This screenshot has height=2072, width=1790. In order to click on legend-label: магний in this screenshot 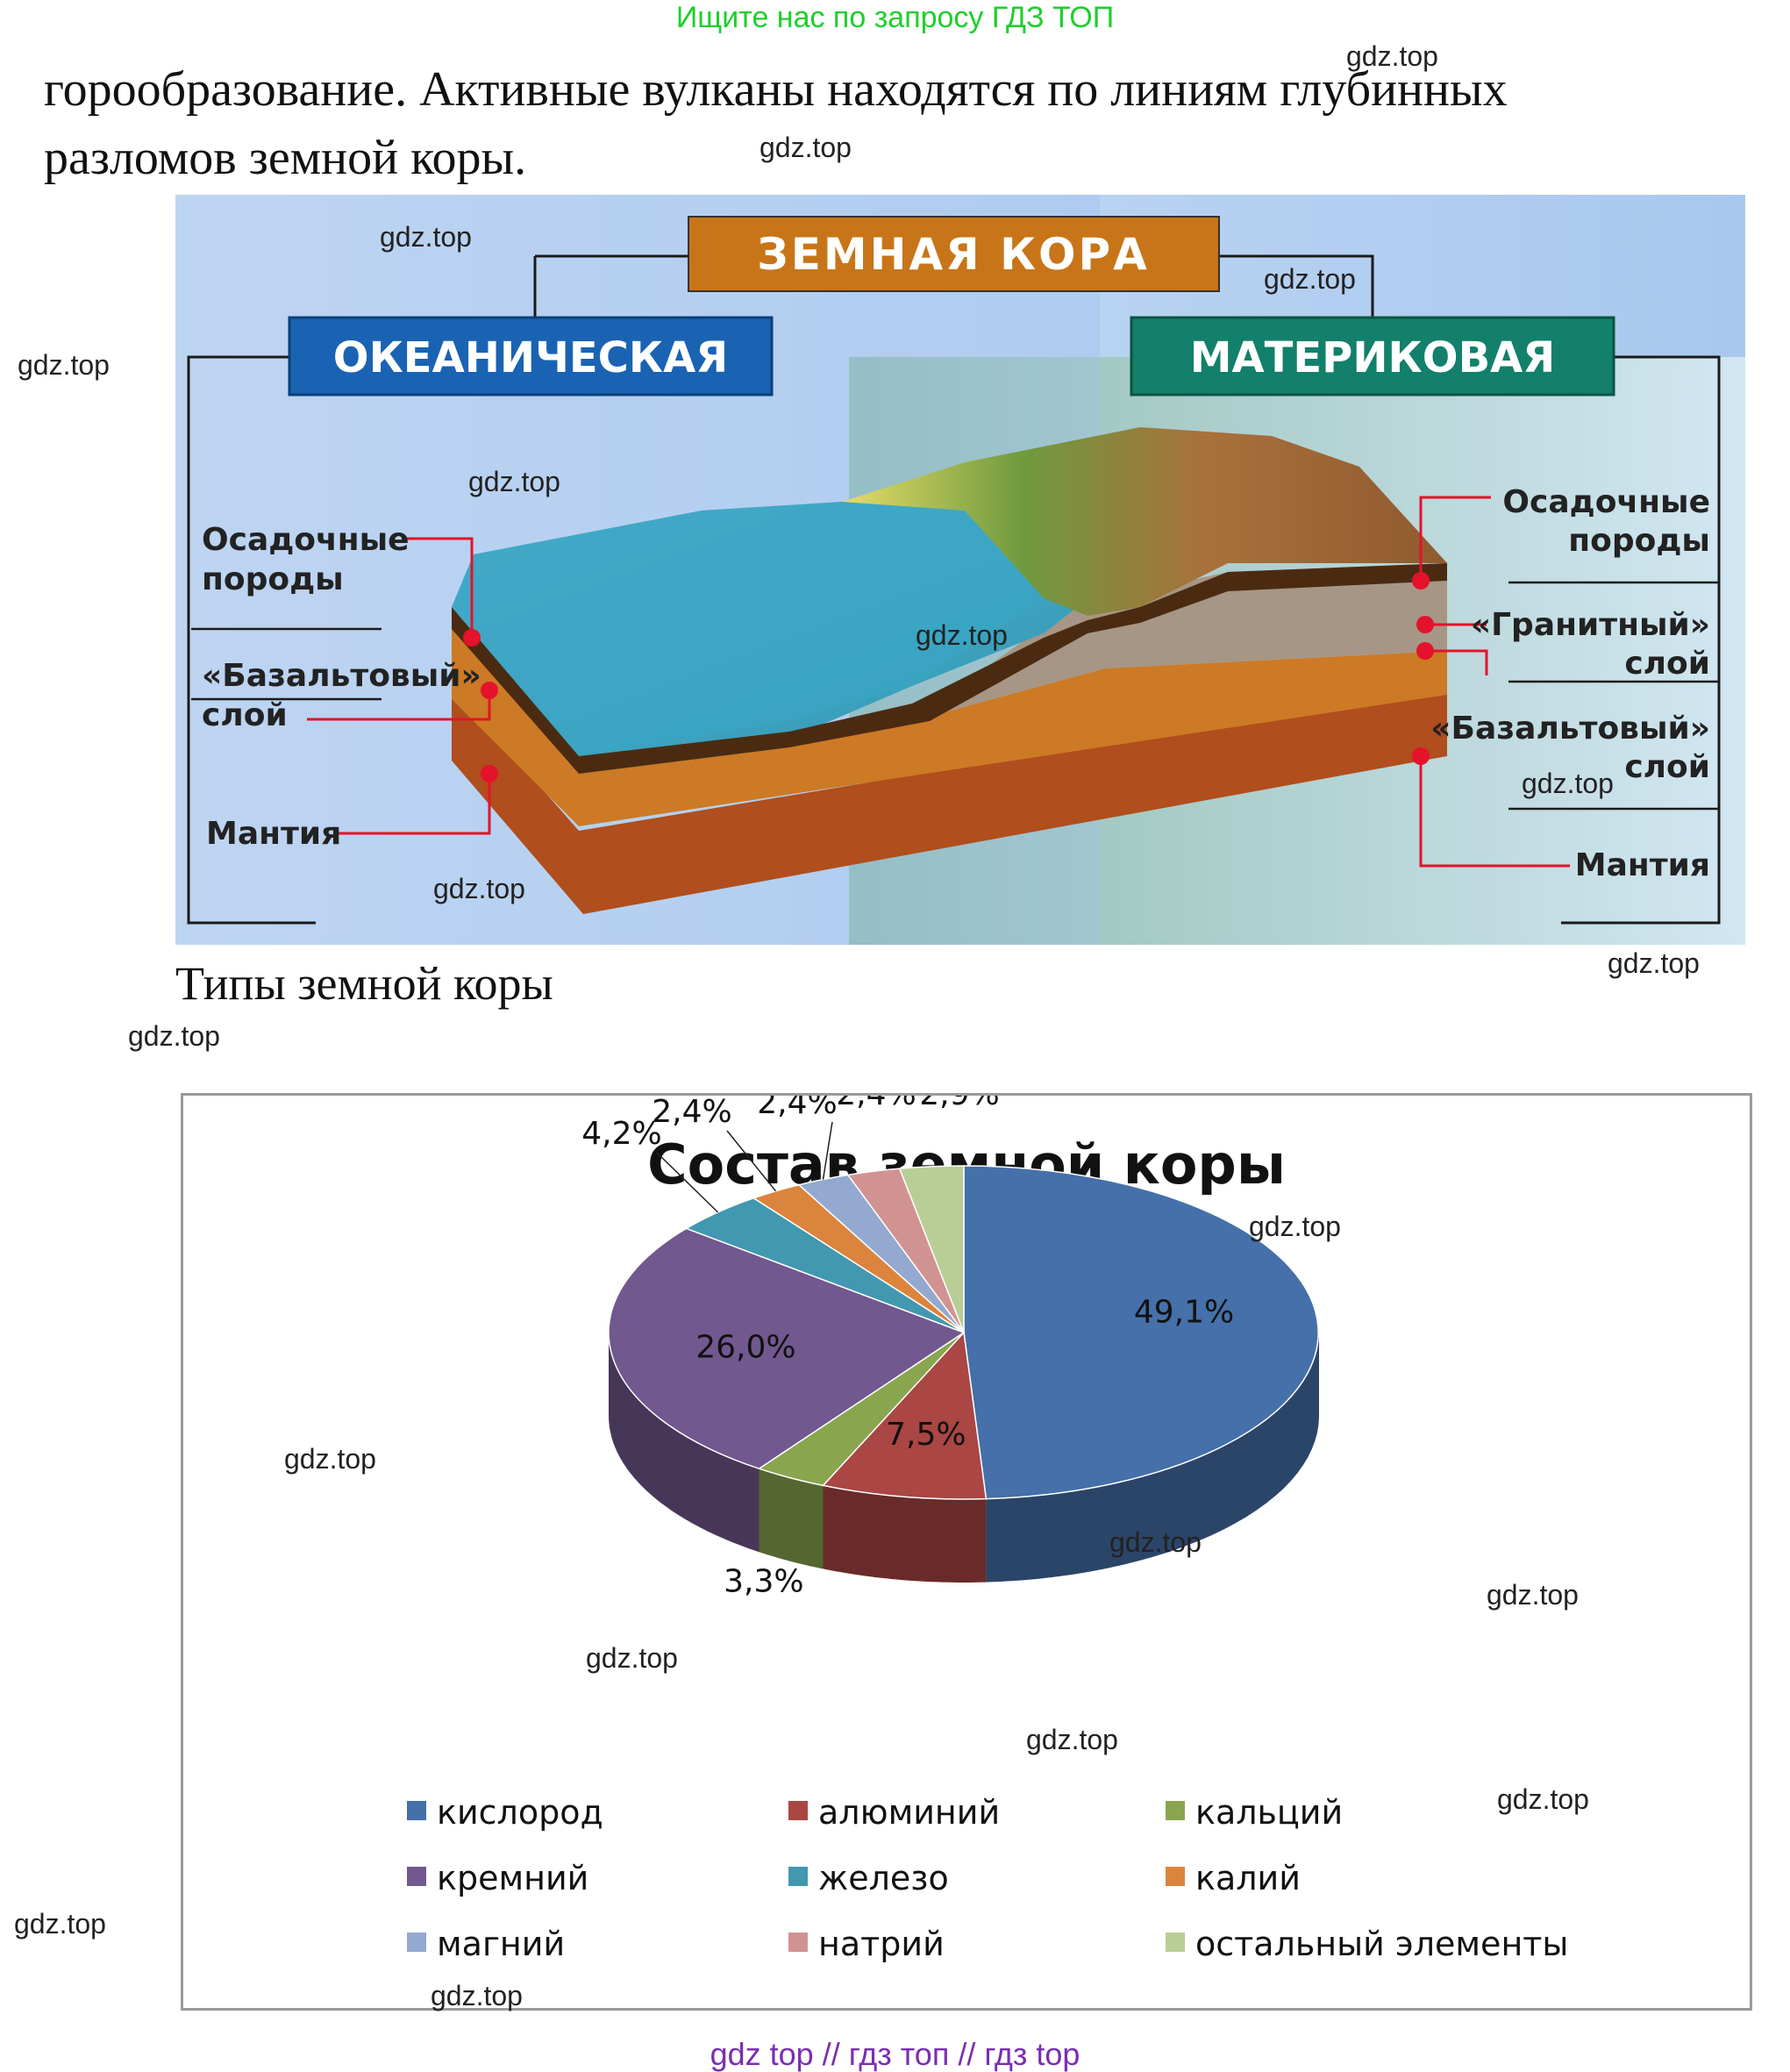, I will do `click(501, 1944)`.